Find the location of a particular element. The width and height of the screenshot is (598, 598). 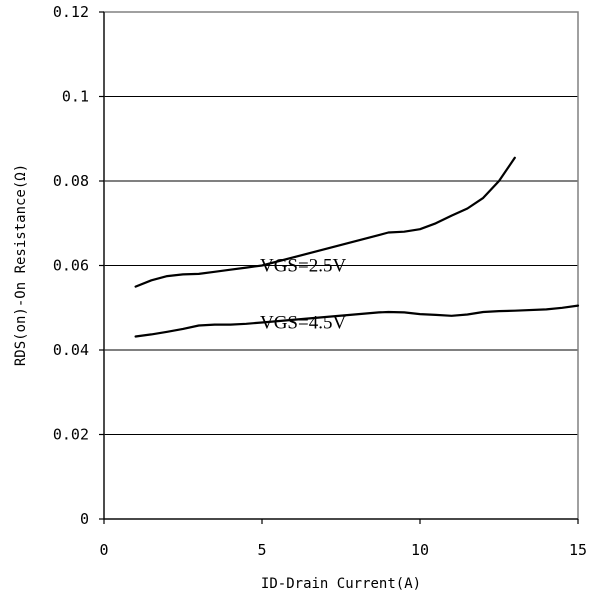

y-tick-label: 0 is located at coordinates (84, 519).